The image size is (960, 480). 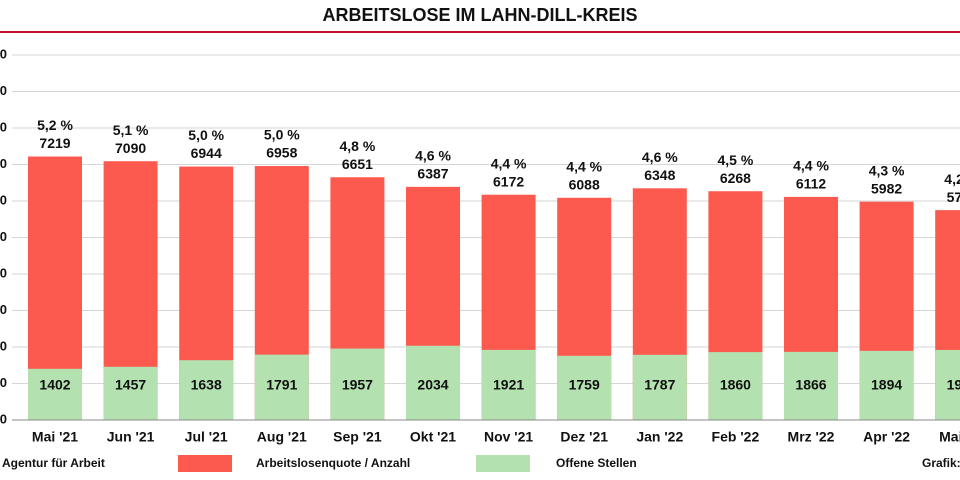 I want to click on value-label: 1402, so click(x=54, y=385).